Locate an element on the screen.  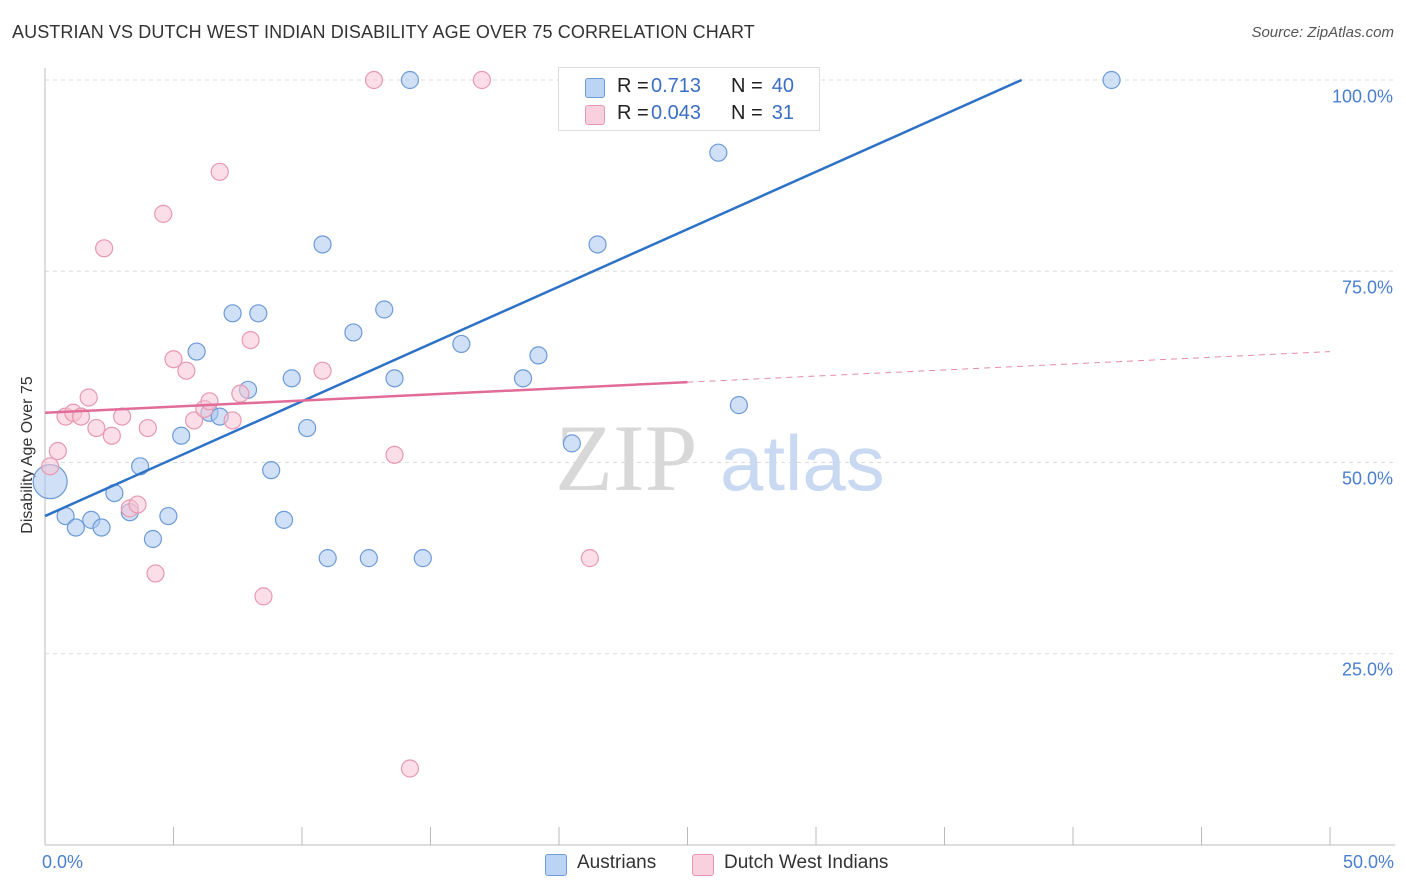
legend-r-value: 0.043 is located at coordinates (676, 113).